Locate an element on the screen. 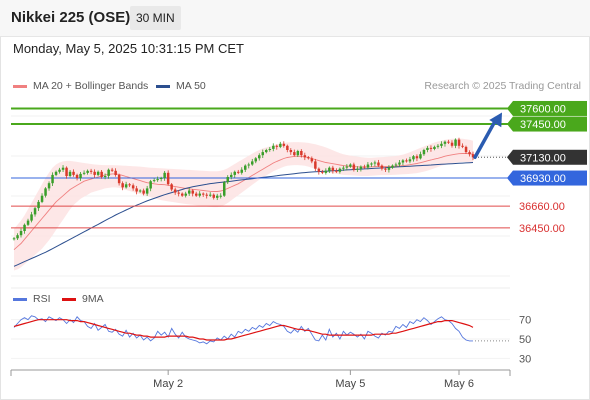 The width and height of the screenshot is (590, 400). rsi-ma-swatch is located at coordinates (69, 299).